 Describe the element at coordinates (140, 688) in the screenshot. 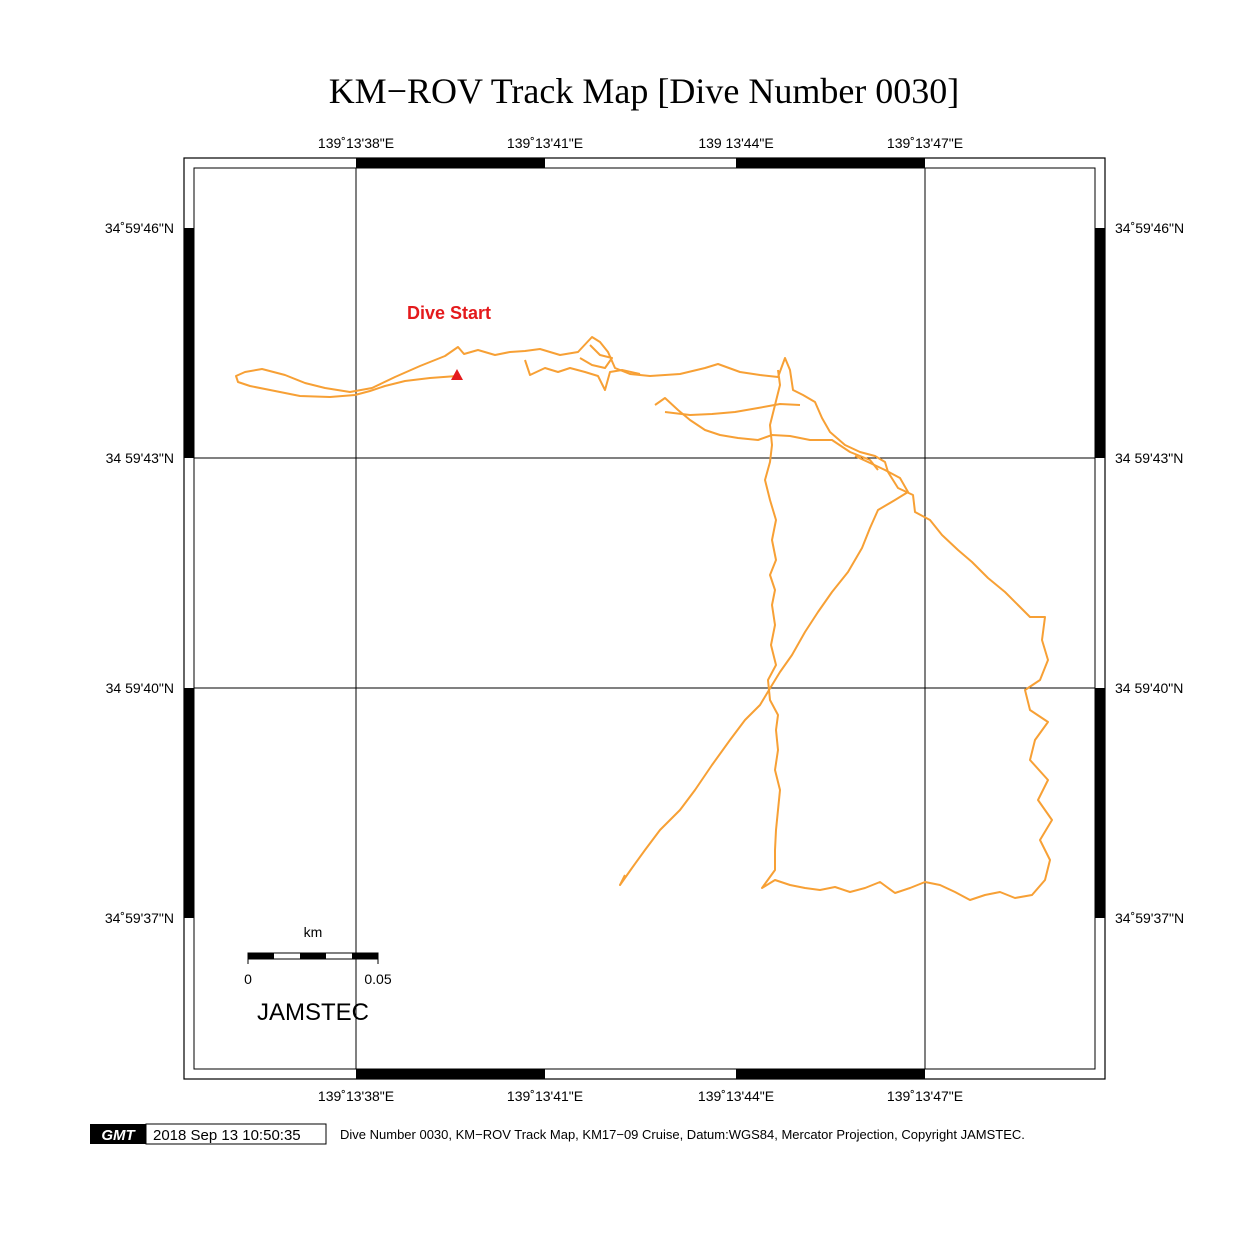

I see `left-lat-label: 34 59'40"N` at that location.